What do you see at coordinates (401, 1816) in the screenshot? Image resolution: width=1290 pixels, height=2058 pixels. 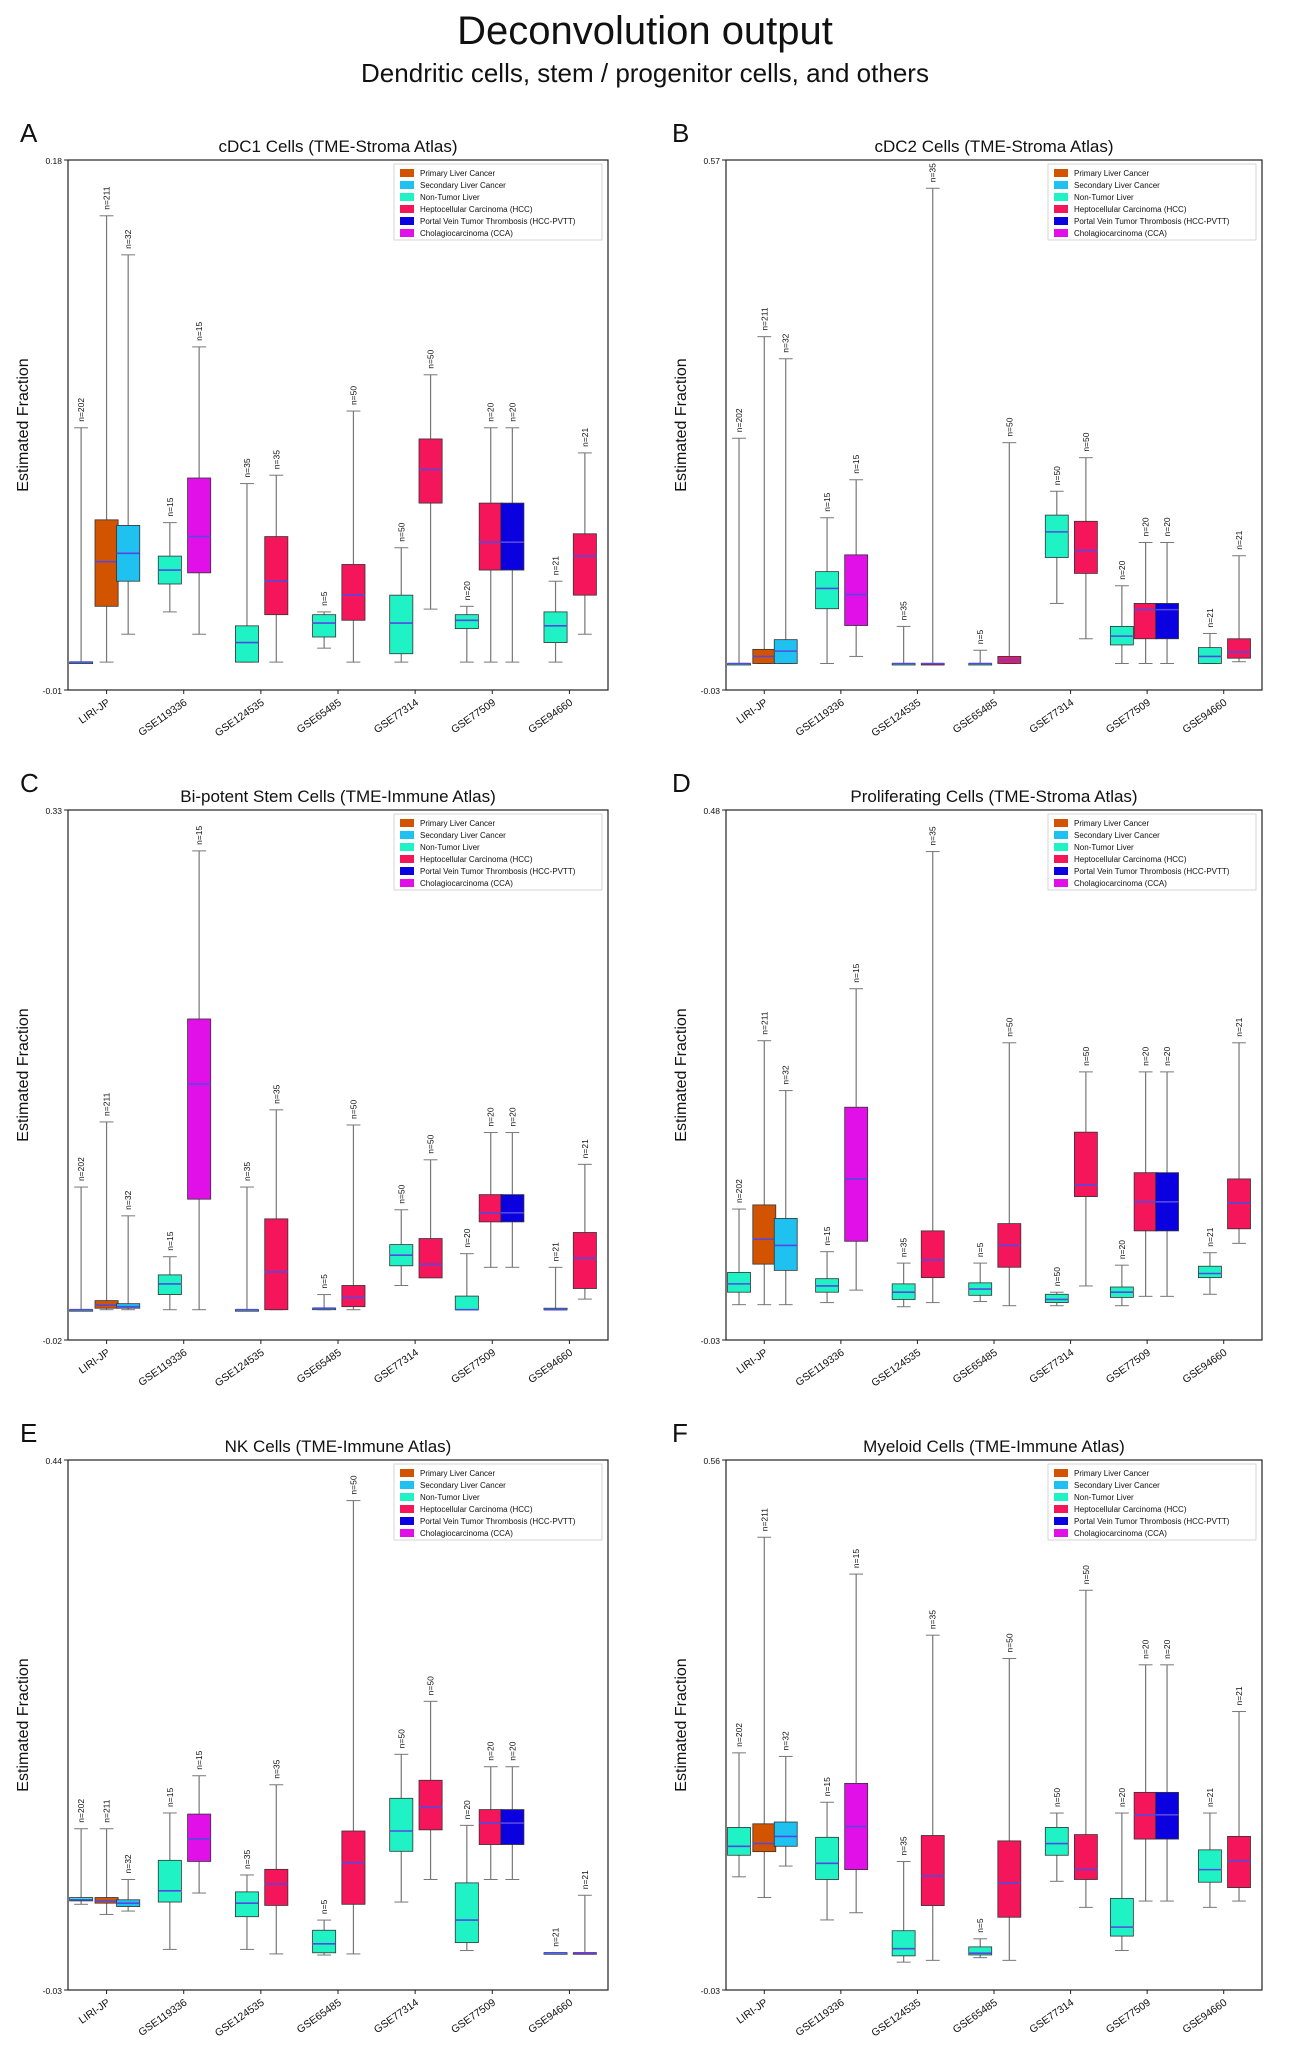 I see `box-nt: n=50` at bounding box center [401, 1816].